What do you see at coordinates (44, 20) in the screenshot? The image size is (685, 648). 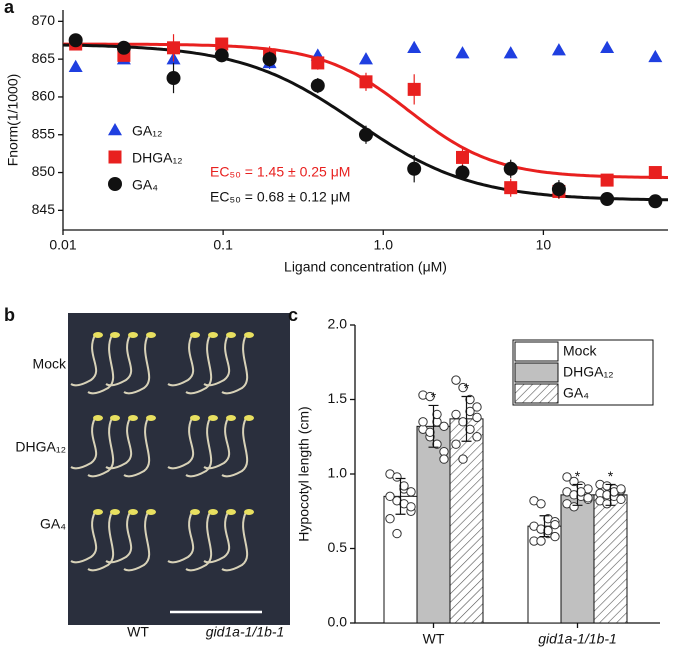 I see `y-tick-label: 870` at bounding box center [44, 20].